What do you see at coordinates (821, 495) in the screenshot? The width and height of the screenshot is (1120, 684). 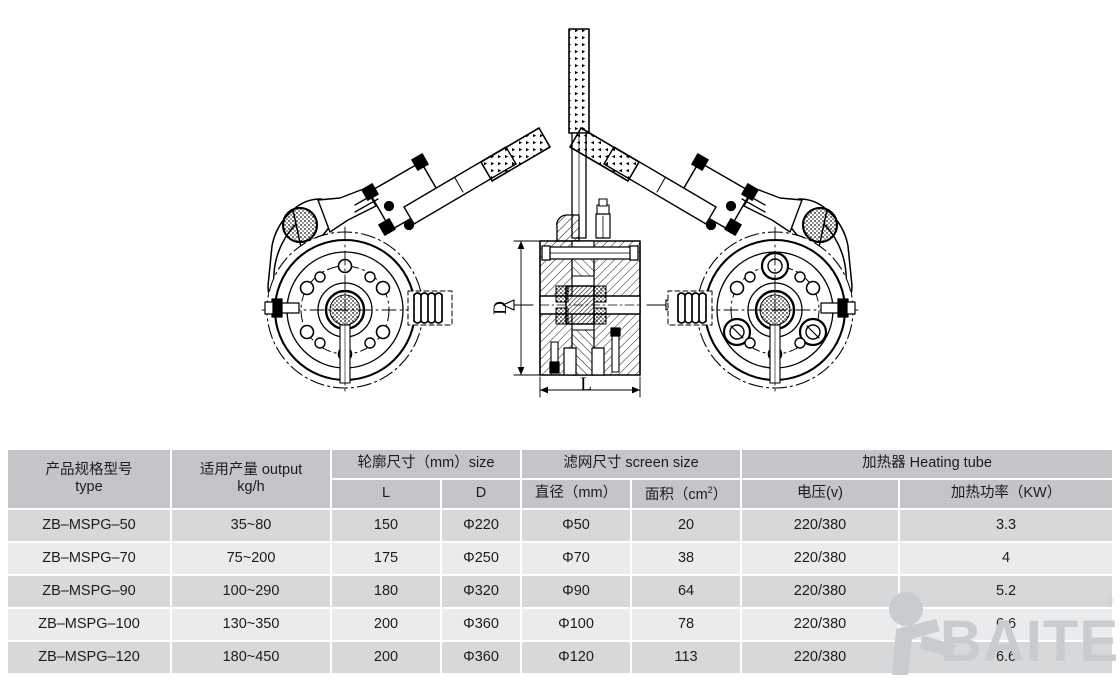 I see `header-heater-voltage: 电压(v)` at bounding box center [821, 495].